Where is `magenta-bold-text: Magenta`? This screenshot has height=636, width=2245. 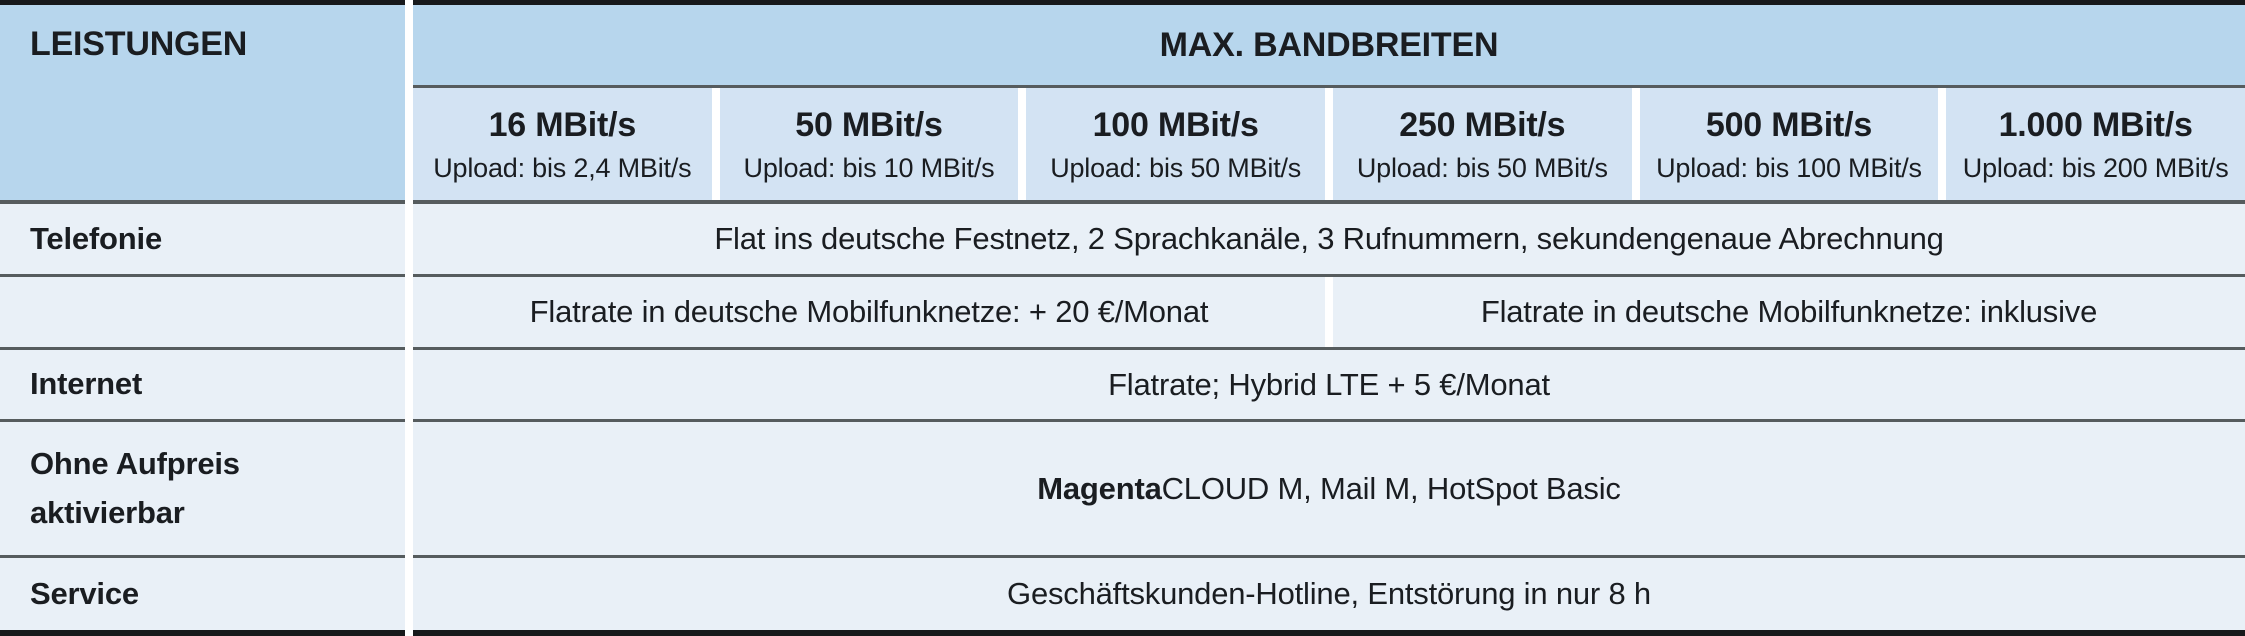
magenta-bold-text: Magenta is located at coordinates (1099, 488).